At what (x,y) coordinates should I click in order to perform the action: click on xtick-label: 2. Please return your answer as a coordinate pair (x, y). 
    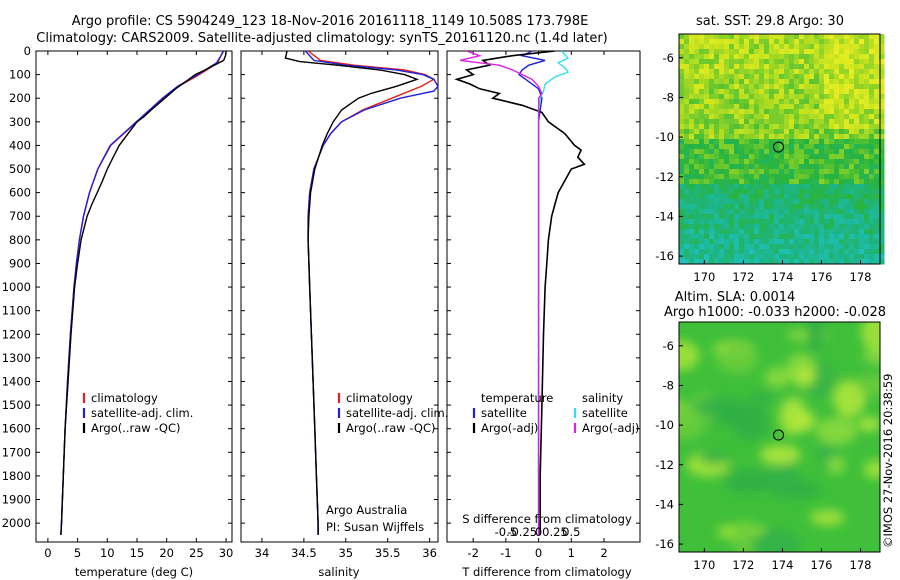
    Looking at the image, I should click on (603, 553).